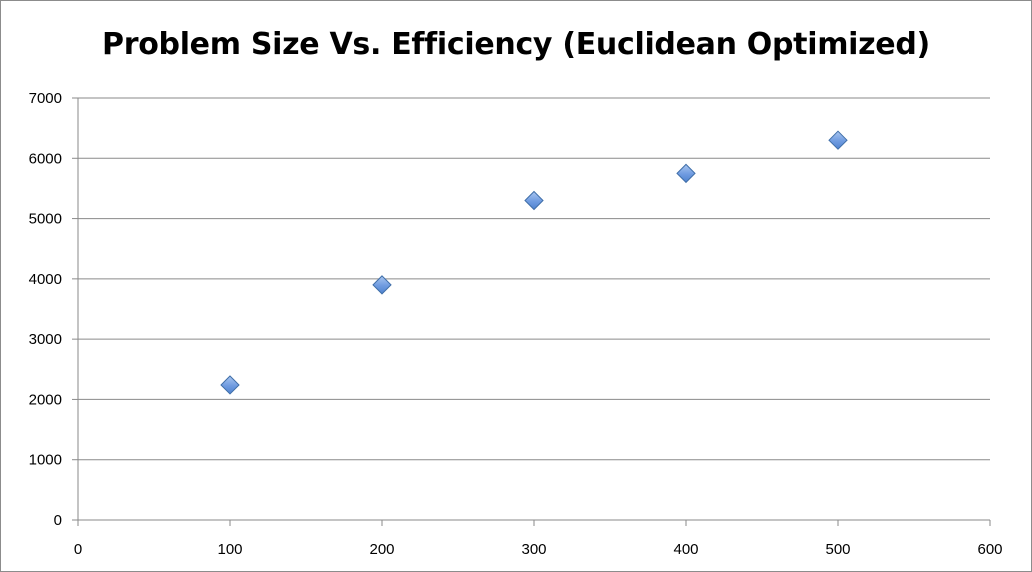  Describe the element at coordinates (45, 309) in the screenshot. I see `y-tick-labels: 0 1000 2000 3000 4000 5000 6000 7000` at that location.